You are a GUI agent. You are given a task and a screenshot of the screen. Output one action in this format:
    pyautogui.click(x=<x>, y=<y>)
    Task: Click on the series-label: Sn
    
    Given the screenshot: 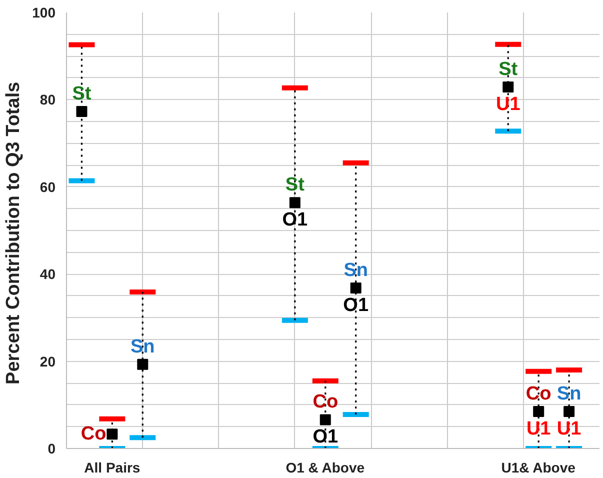 What is the action you would take?
    pyautogui.click(x=142, y=347)
    